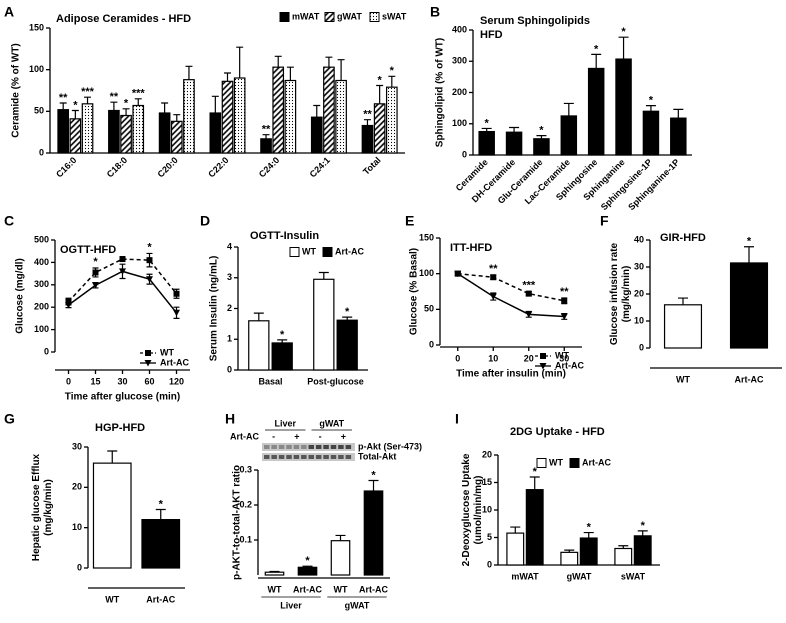 The height and width of the screenshot is (623, 786). I want to click on x-tick-label: sWAT, so click(633, 576).